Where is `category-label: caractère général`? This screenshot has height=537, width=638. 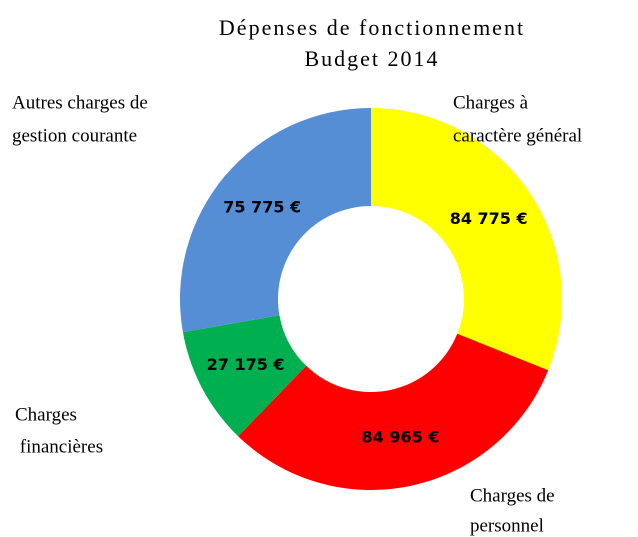
category-label: caractère général is located at coordinates (517, 135).